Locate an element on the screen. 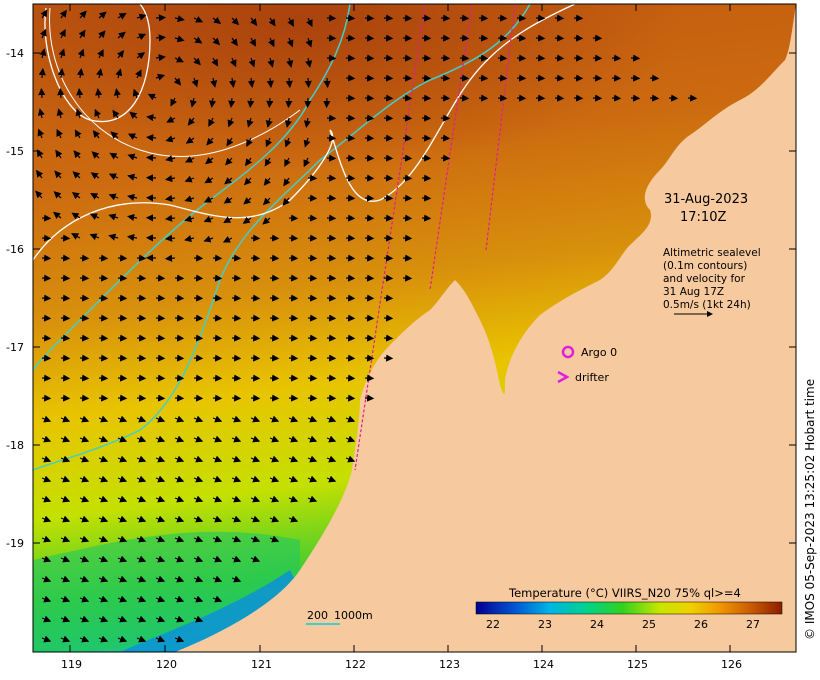  note-line: and velocity for is located at coordinates (704, 279).